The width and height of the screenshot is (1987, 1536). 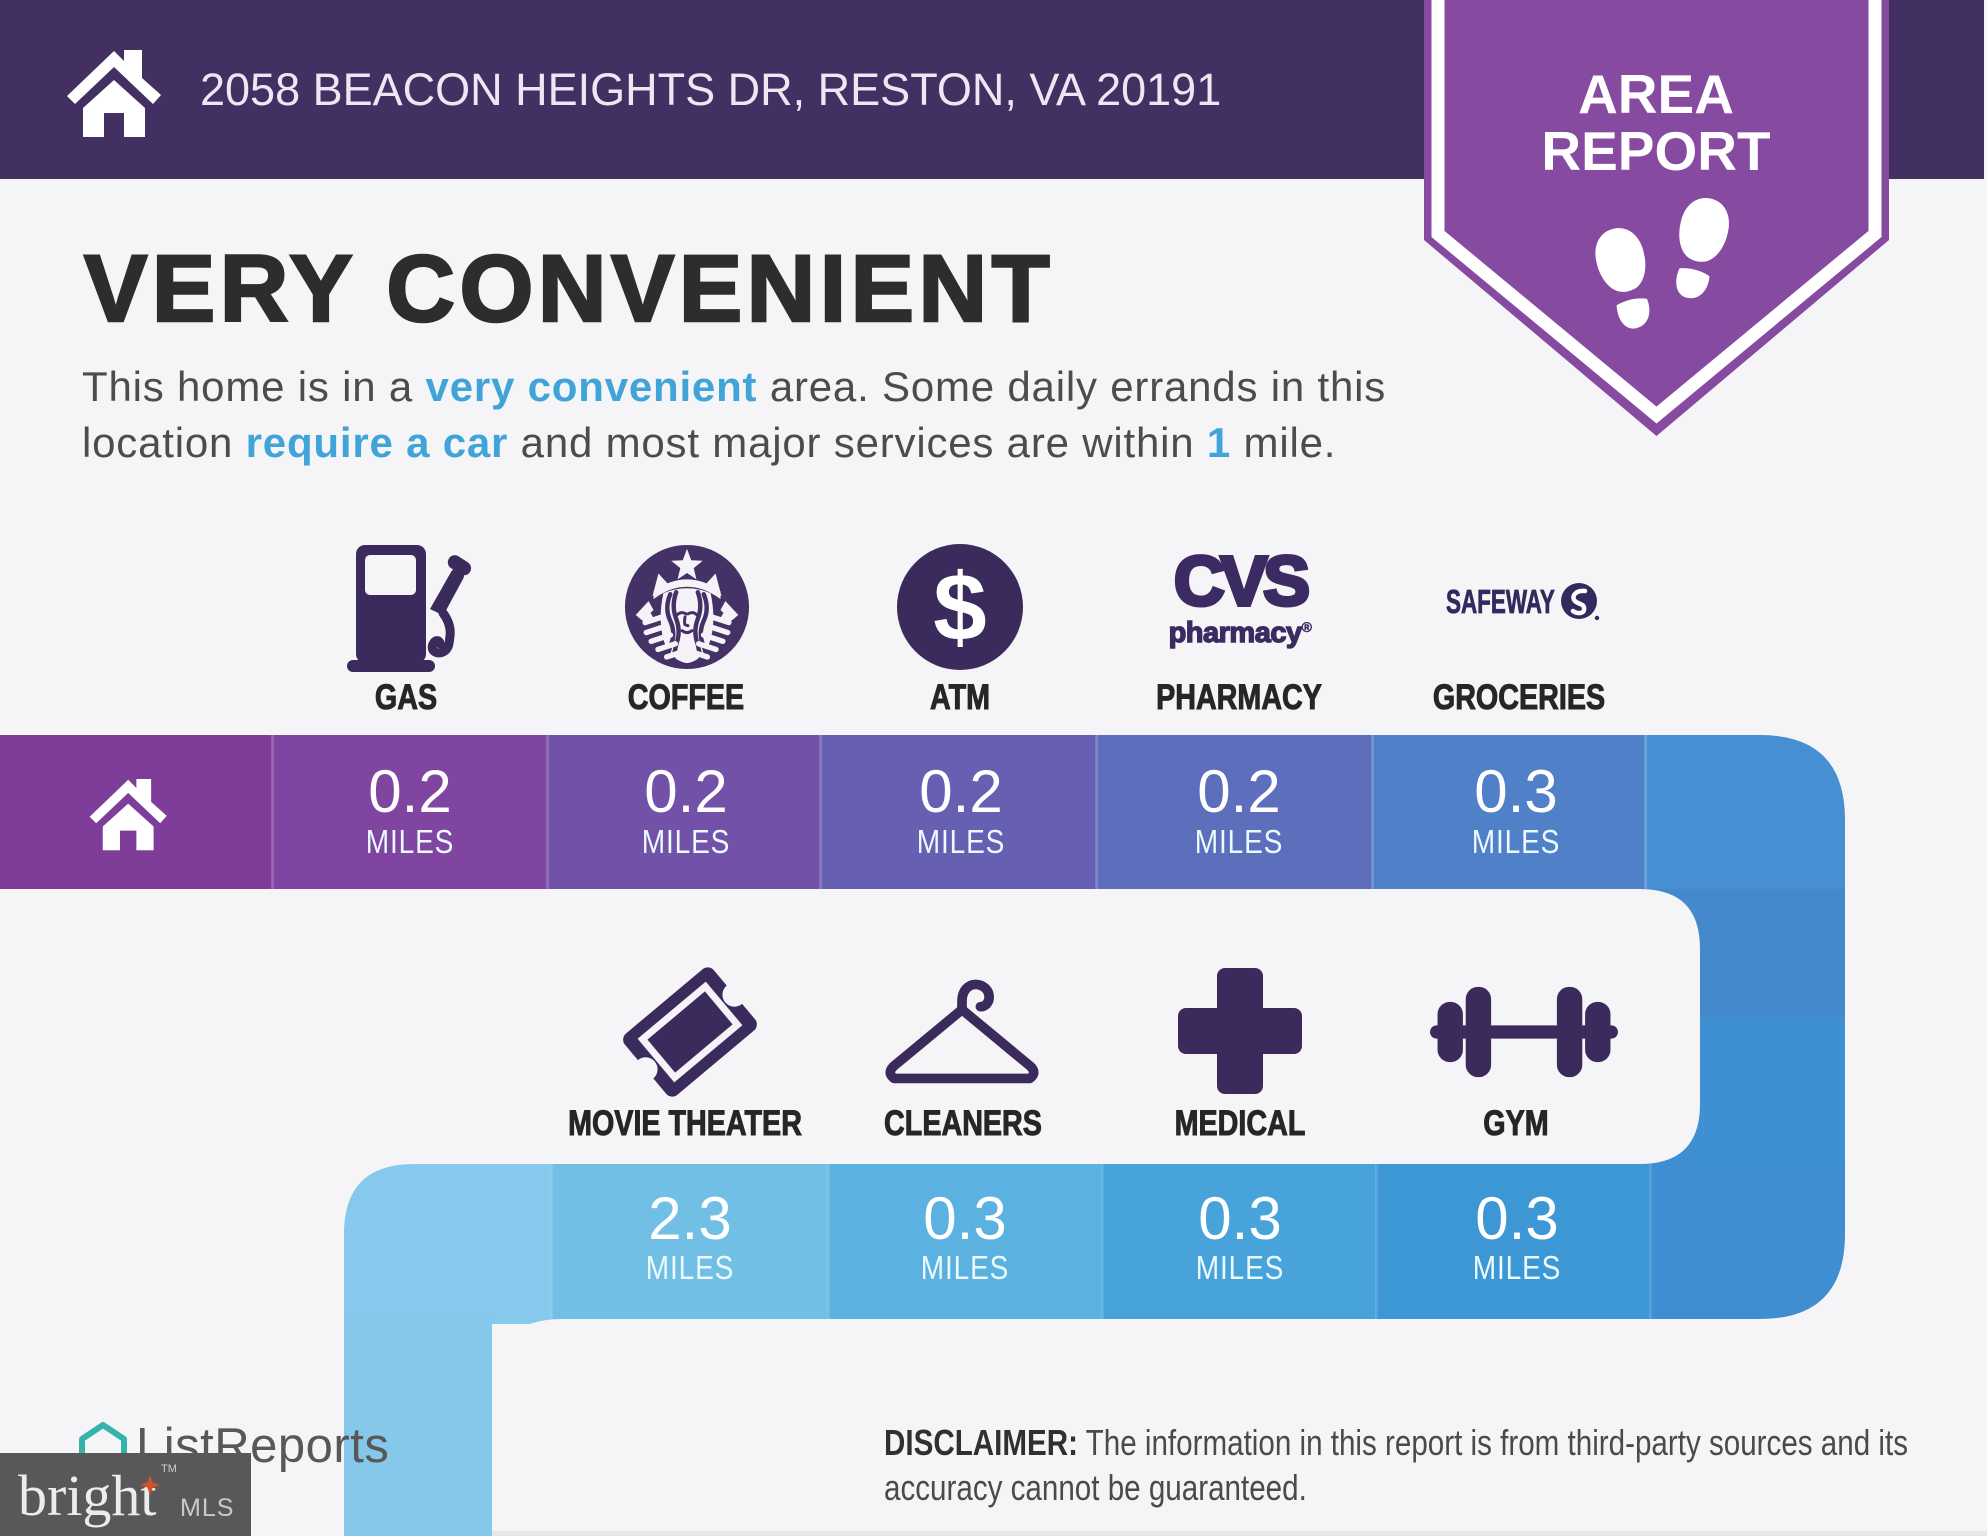 I want to click on svg-text: AREA, so click(x=1656, y=94).